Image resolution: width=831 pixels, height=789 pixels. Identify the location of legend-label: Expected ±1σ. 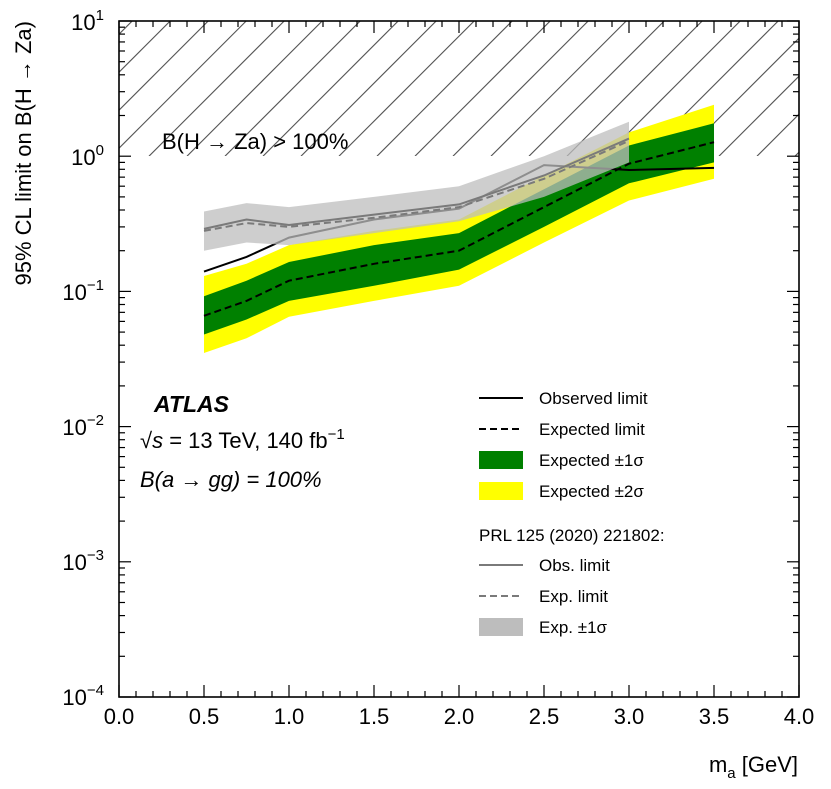
(591, 460).